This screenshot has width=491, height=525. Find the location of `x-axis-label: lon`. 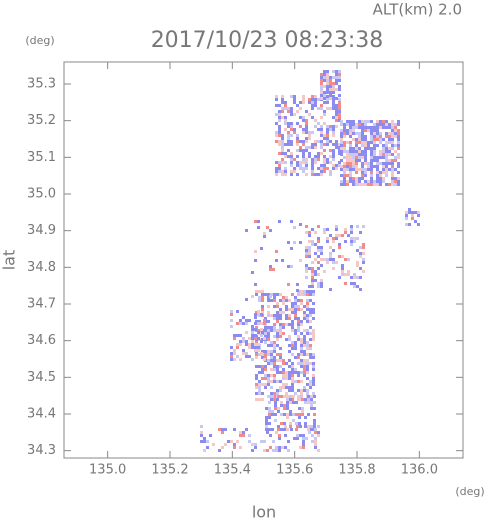

x-axis-label: lon is located at coordinates (264, 512).